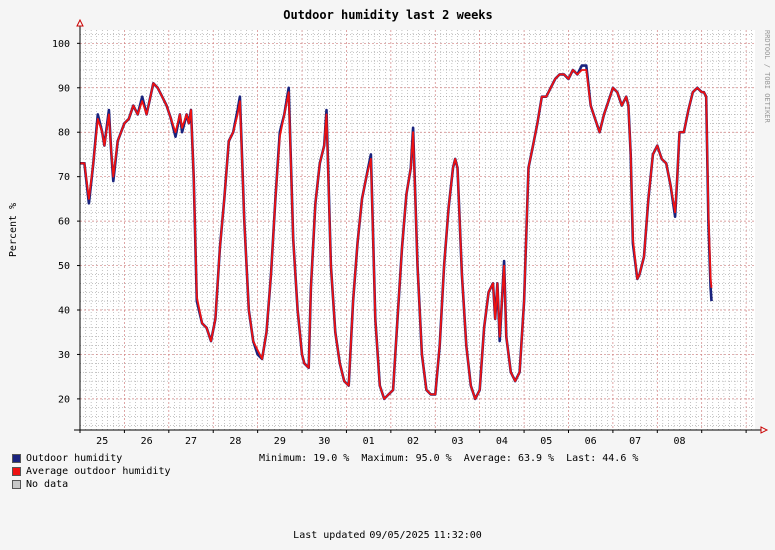  What do you see at coordinates (324, 441) in the screenshot?
I see `x-tick-label: 30` at bounding box center [324, 441].